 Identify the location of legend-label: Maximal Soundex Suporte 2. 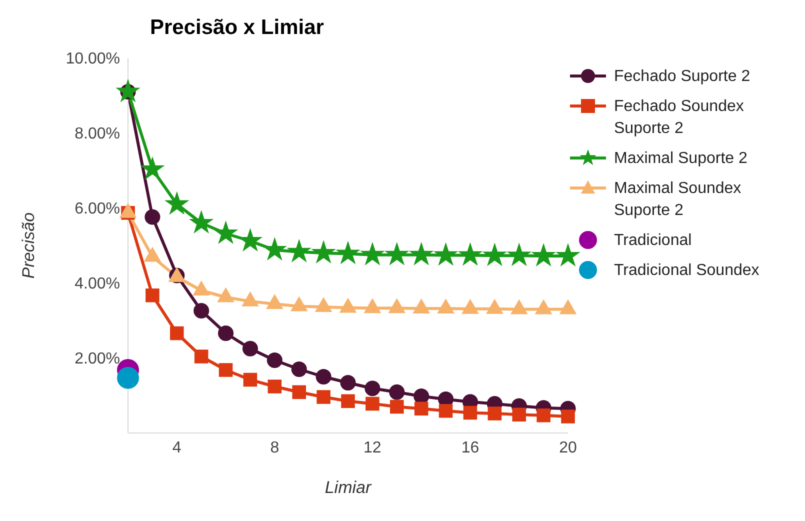
(678, 200).